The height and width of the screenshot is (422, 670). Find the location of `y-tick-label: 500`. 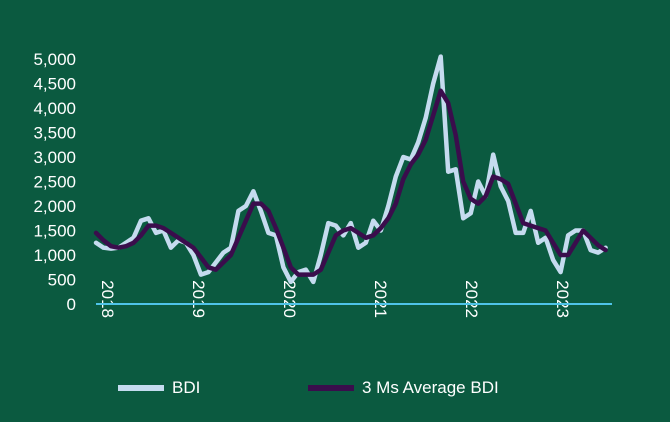

y-tick-label: 500 is located at coordinates (62, 280).